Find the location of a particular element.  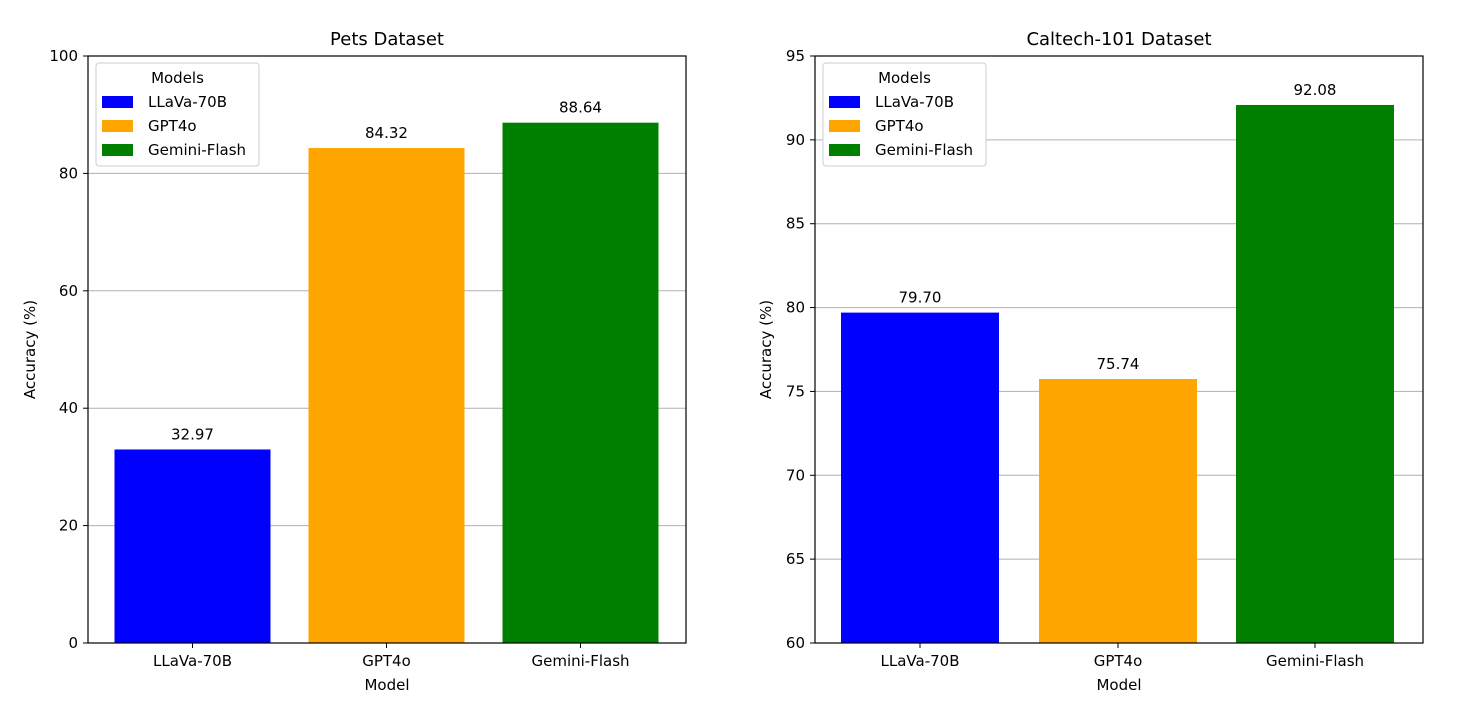

data-label: 84.32 is located at coordinates (386, 133).